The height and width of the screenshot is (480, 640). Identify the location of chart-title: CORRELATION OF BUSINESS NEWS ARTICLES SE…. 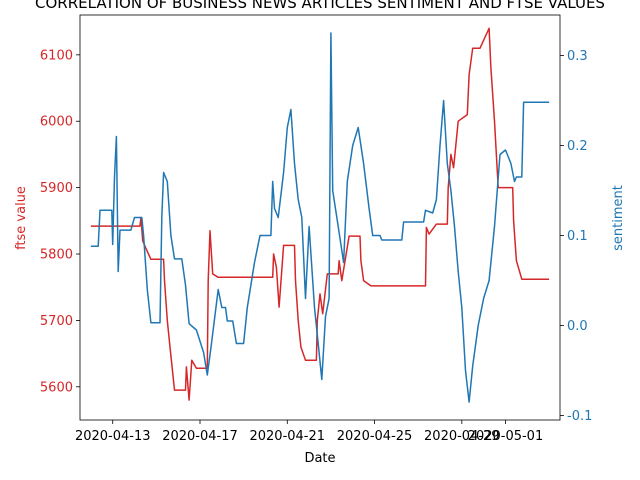
(320, 6).